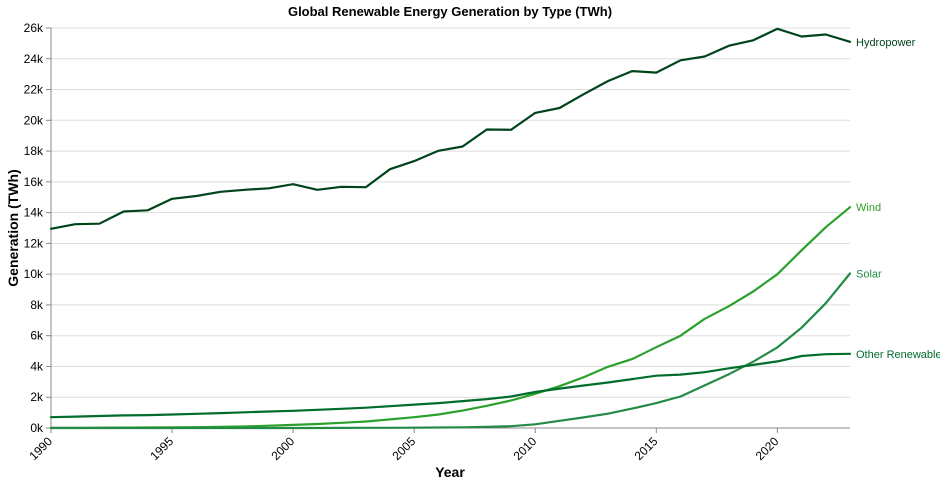 This screenshot has width=940, height=485. What do you see at coordinates (37, 428) in the screenshot?
I see `y-tick-label: 0k` at bounding box center [37, 428].